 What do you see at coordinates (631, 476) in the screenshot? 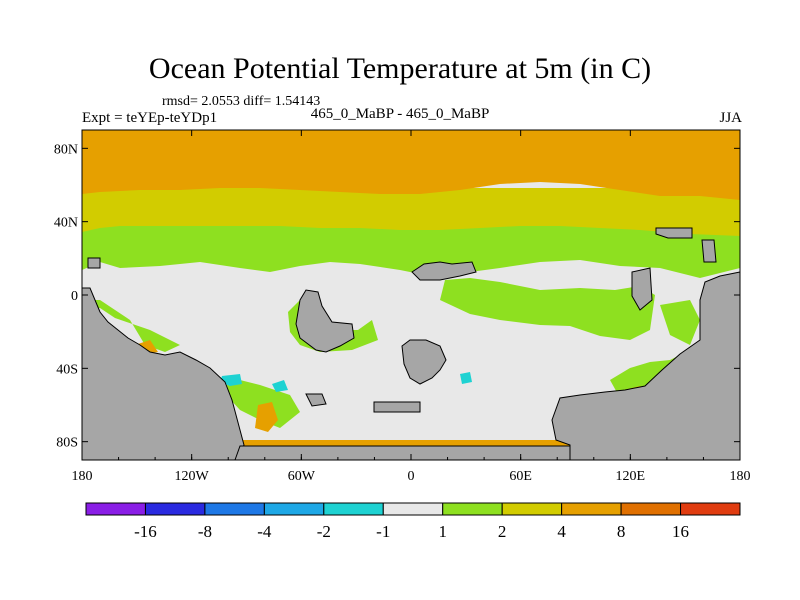
I see `x-tick-label: 120E` at bounding box center [631, 476].